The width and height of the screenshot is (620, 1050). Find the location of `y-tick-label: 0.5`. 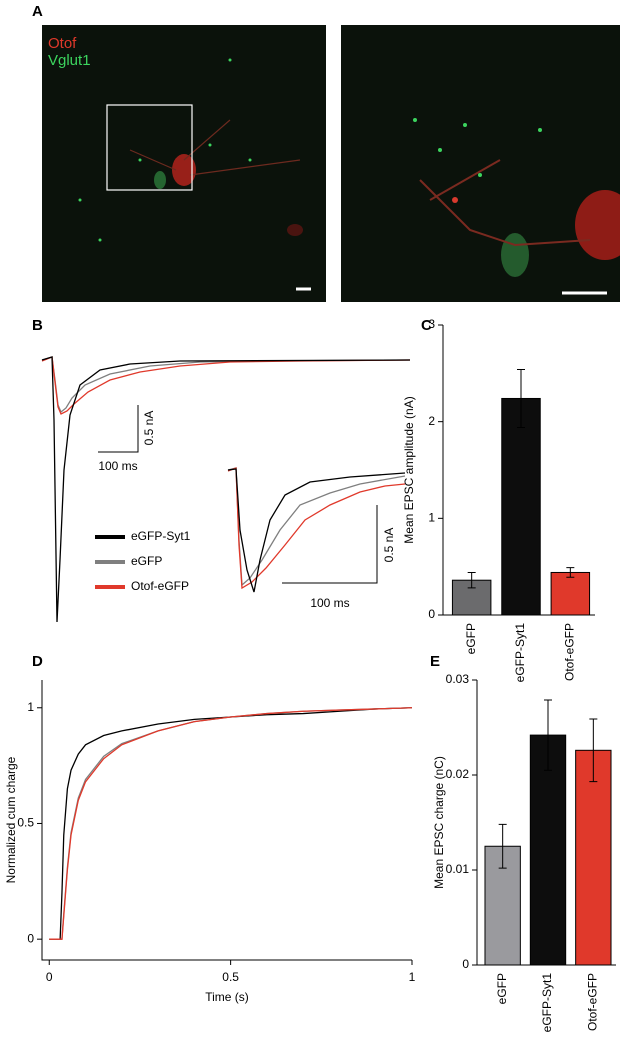

y-tick-label: 0.5 is located at coordinates (25, 823).